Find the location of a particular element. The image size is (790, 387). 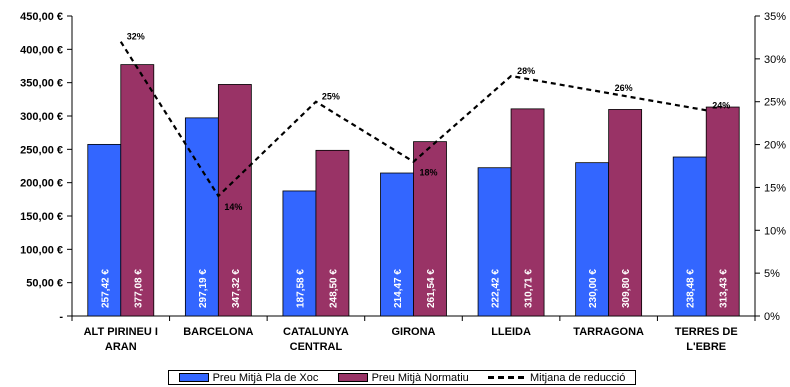

x-category-label: TERRES DE L'EBRE is located at coordinates (706, 339).